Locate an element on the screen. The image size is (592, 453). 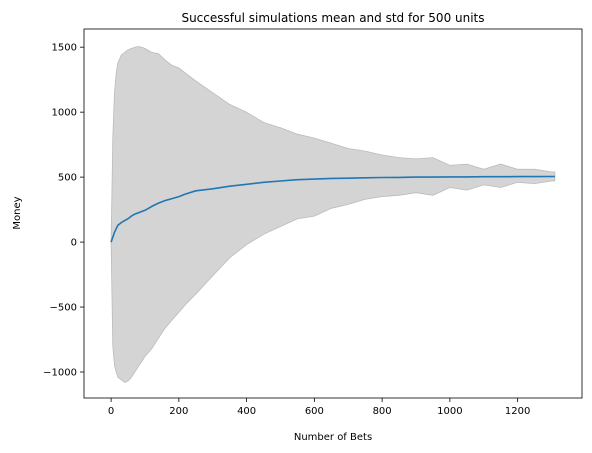
y-tick-label: −1000 is located at coordinates (60, 373).